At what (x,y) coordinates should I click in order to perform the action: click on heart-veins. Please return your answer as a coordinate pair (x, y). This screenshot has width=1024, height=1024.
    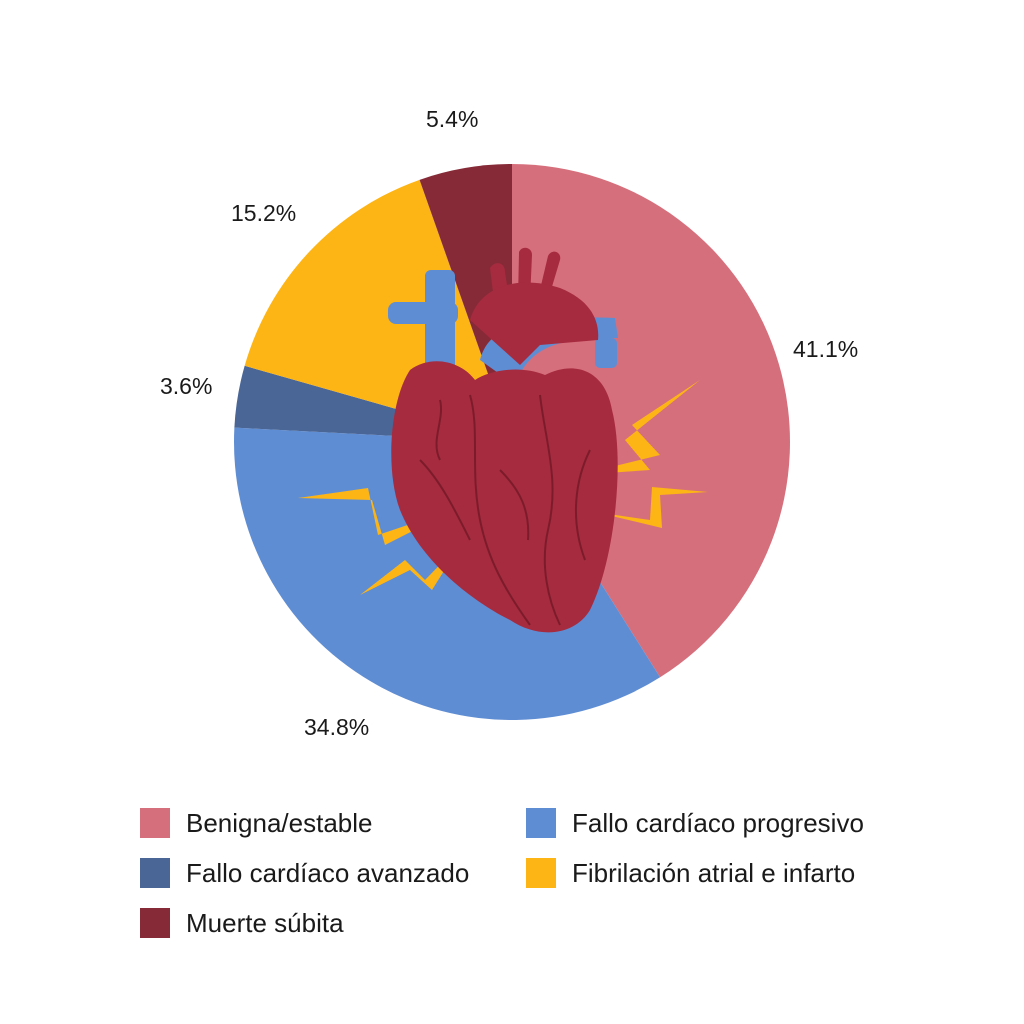
    Looking at the image, I should click on (505, 510).